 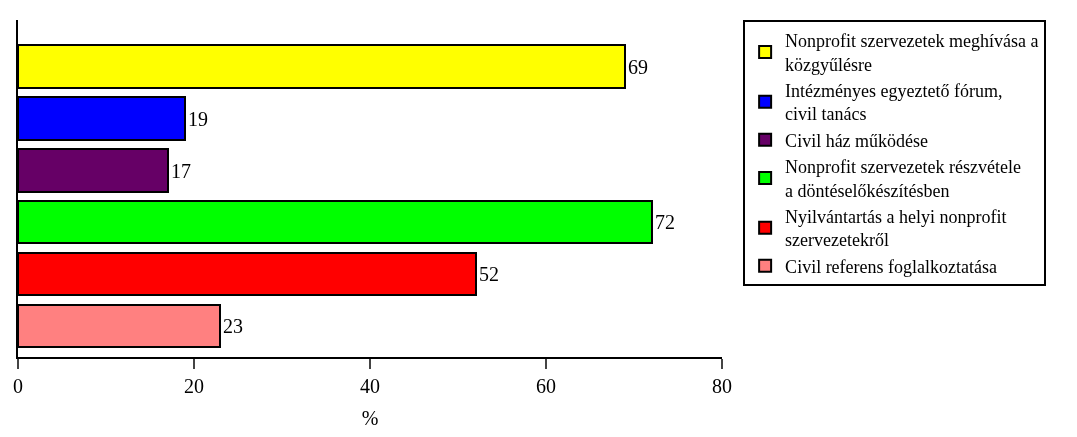 What do you see at coordinates (891, 266) in the screenshot?
I see `legend-label: Civil referens foglalkoztatása` at bounding box center [891, 266].